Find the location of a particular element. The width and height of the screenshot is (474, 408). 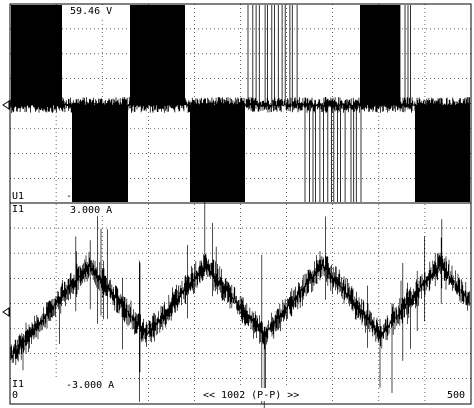

scale-label: 3.000 A is located at coordinates (91, 210).